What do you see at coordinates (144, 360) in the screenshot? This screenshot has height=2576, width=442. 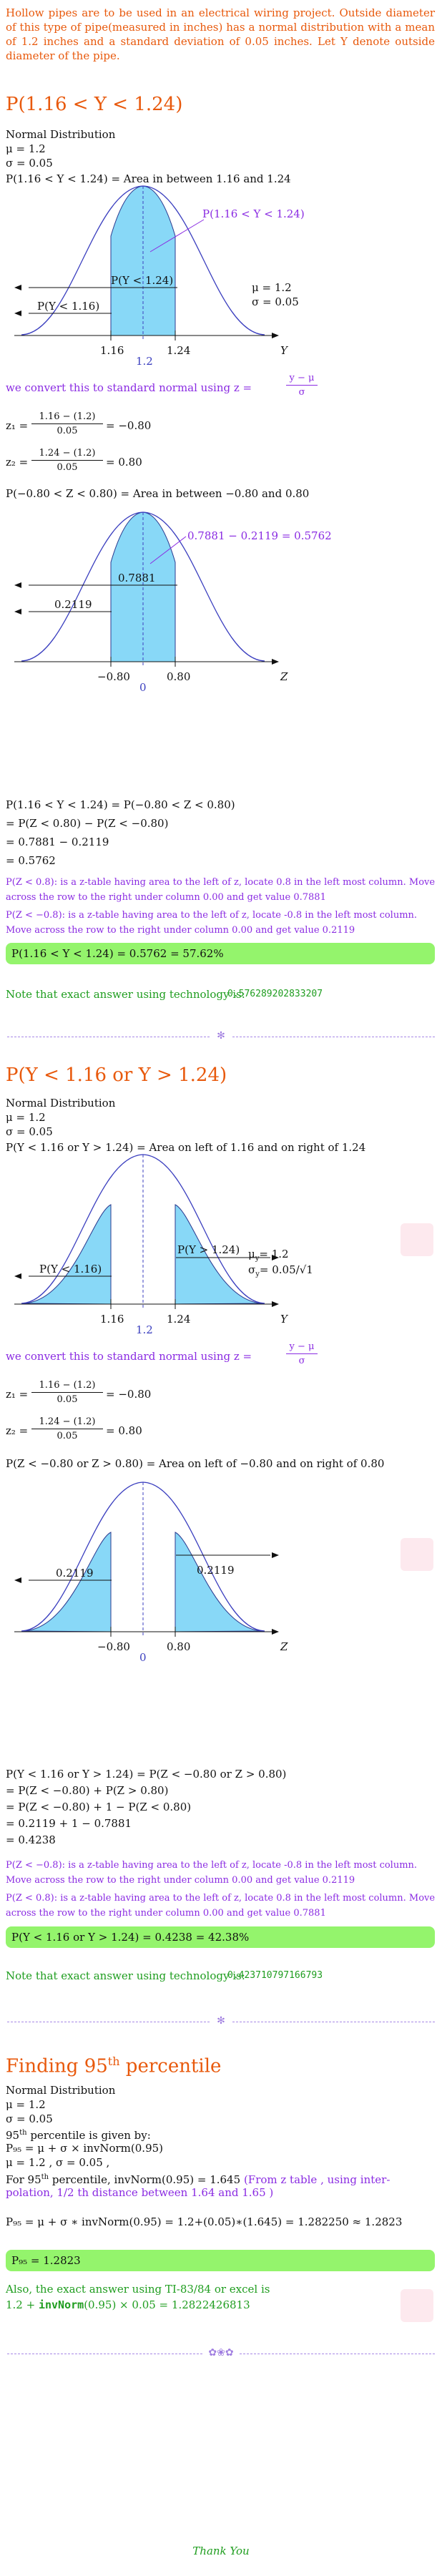 I see `s1-fig1-tmid: 1.2` at bounding box center [144, 360].